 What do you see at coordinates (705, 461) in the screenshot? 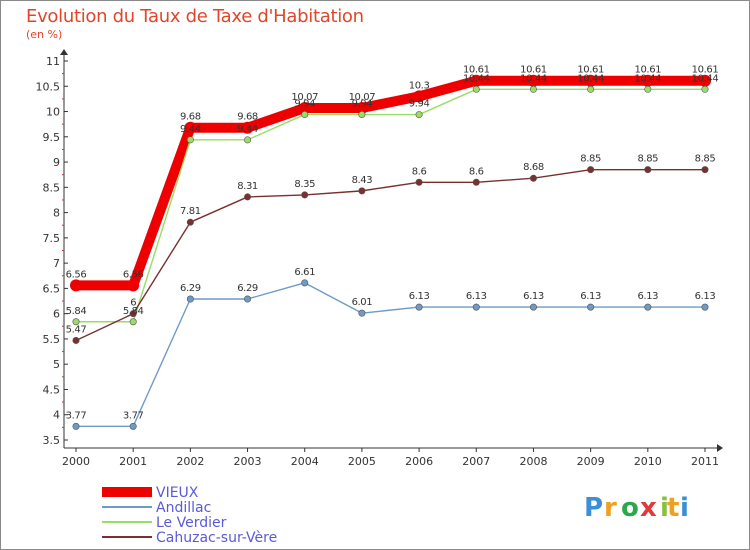
I see `x-tick-label: 2011` at bounding box center [705, 461].